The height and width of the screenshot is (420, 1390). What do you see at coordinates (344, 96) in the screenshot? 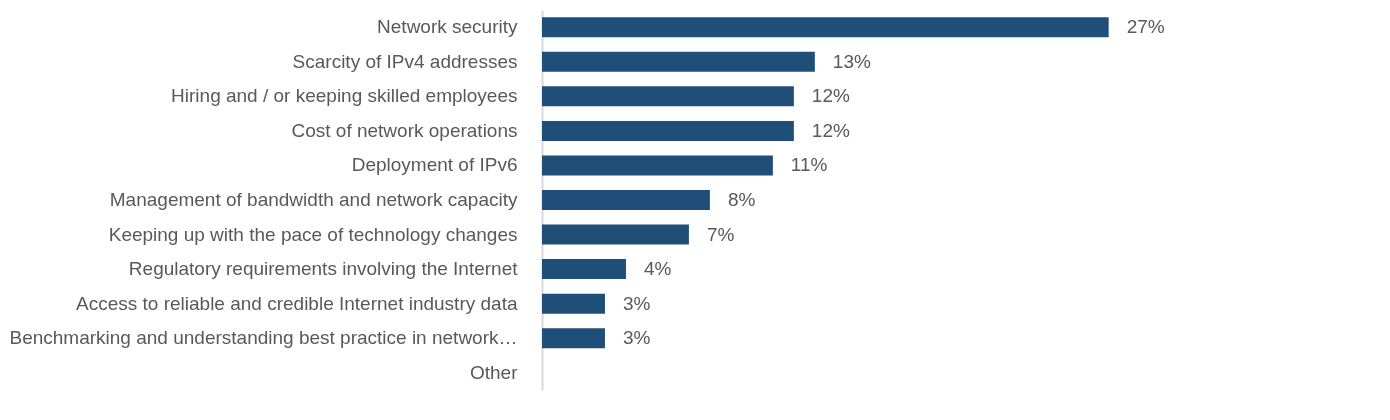
I see `y-tick-label: Hiring and / or keeping skilled employees` at bounding box center [344, 96].